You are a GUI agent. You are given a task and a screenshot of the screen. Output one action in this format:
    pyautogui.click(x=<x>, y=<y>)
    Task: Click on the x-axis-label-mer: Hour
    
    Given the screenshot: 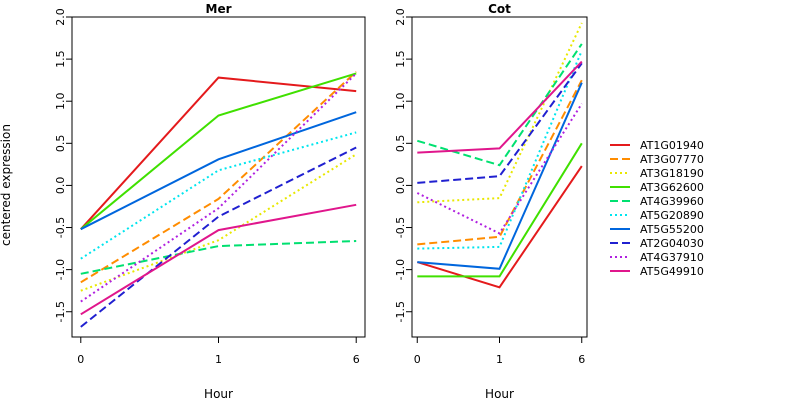 What is the action you would take?
    pyautogui.click(x=218, y=393)
    